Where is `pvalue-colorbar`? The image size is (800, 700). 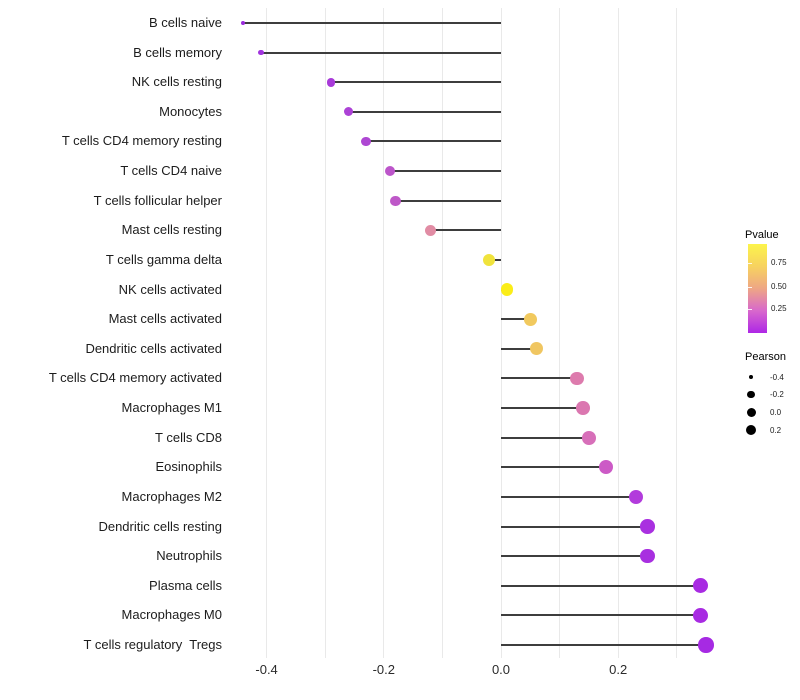 pvalue-colorbar is located at coordinates (757, 288).